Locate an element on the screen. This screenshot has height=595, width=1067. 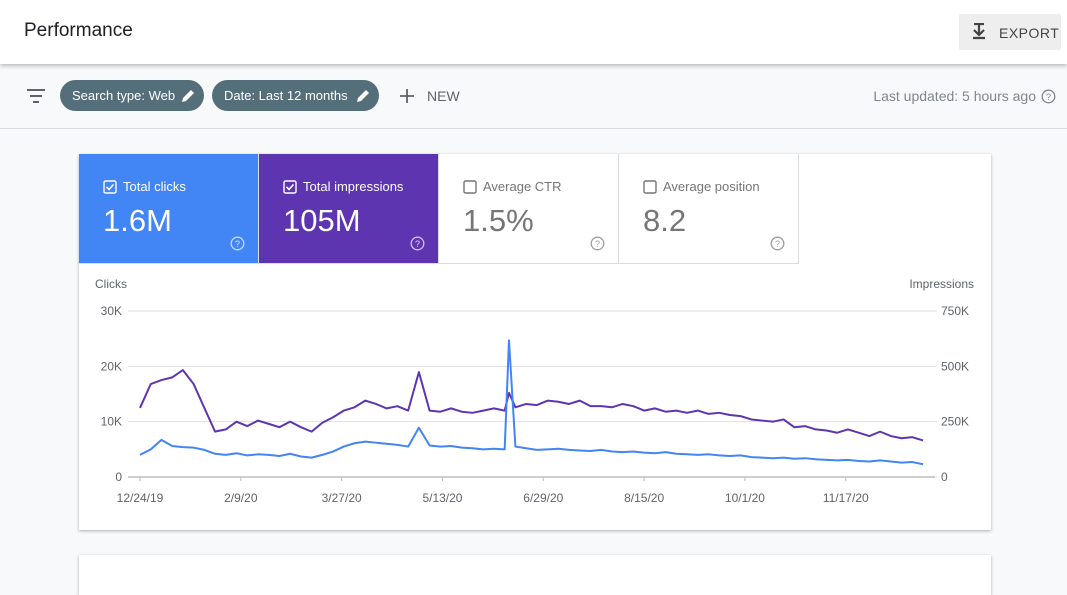
metric-card: Total clicks 1.6M? is located at coordinates (169, 209).